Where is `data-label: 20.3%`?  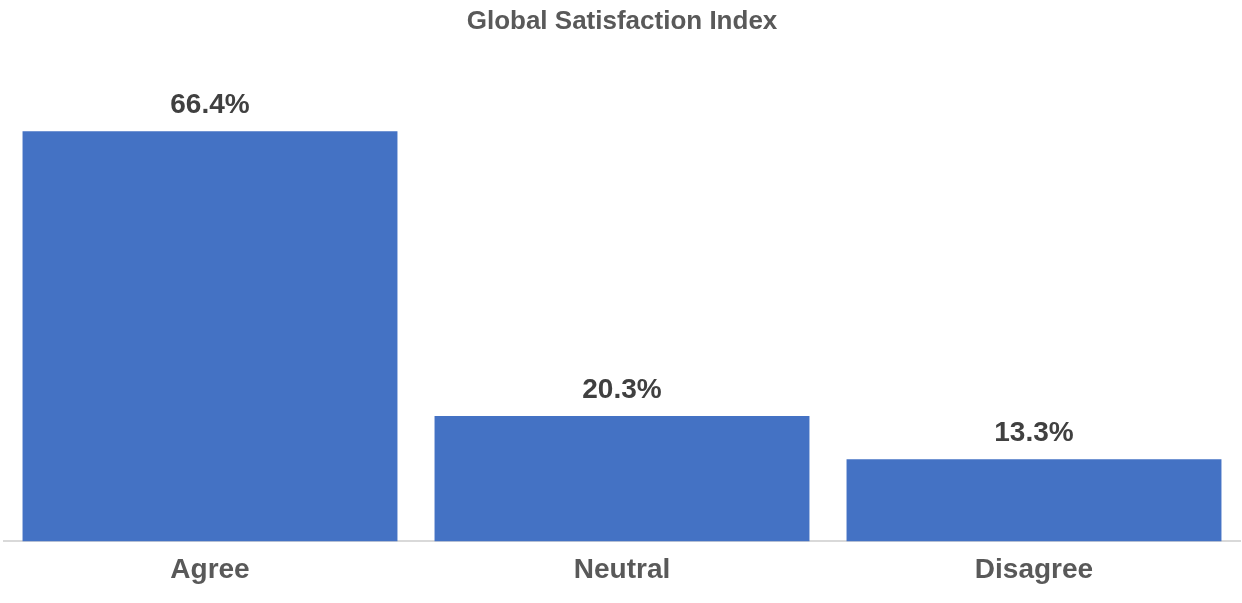 data-label: 20.3% is located at coordinates (622, 388).